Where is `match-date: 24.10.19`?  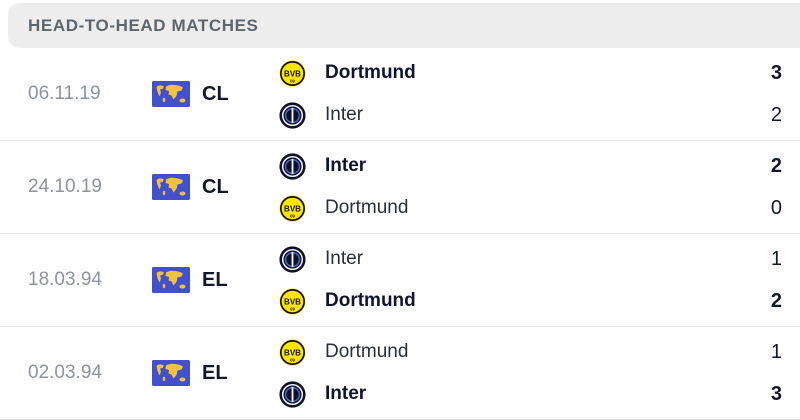 match-date: 24.10.19 is located at coordinates (65, 186).